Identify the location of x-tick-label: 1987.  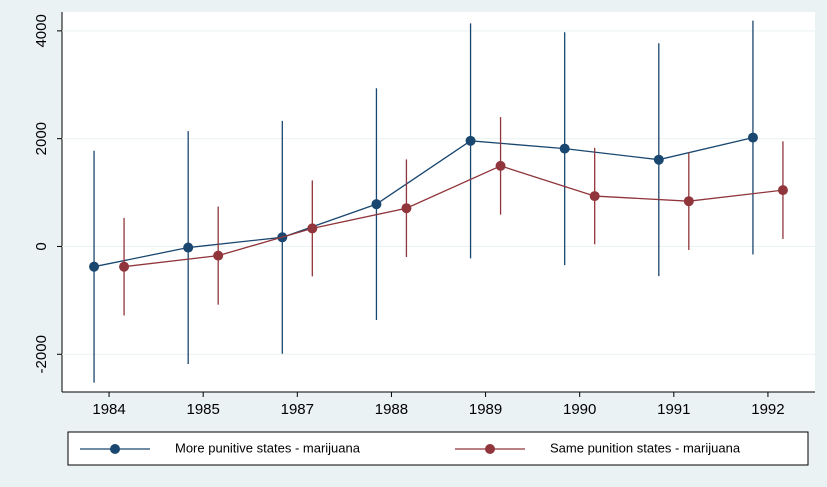
(297, 409).